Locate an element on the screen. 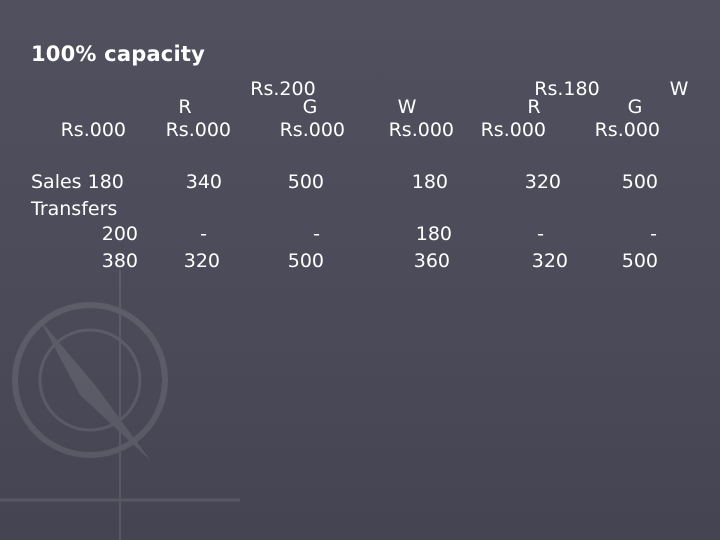 The image size is (720, 540). header-price-g: Rs.200 is located at coordinates (283, 89).